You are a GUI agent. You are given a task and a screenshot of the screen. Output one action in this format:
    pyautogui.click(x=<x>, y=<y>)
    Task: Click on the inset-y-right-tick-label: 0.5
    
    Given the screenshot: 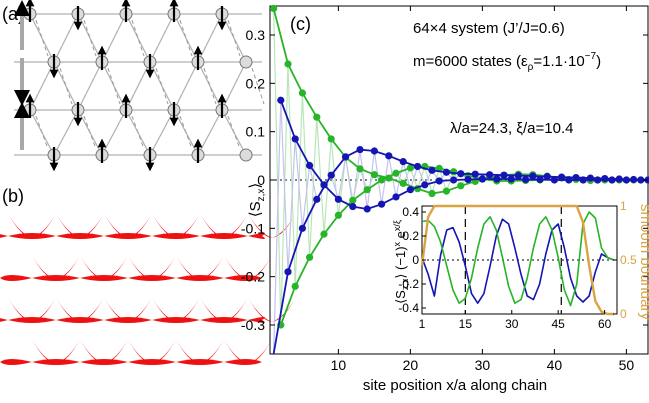 What is the action you would take?
    pyautogui.click(x=628, y=260)
    